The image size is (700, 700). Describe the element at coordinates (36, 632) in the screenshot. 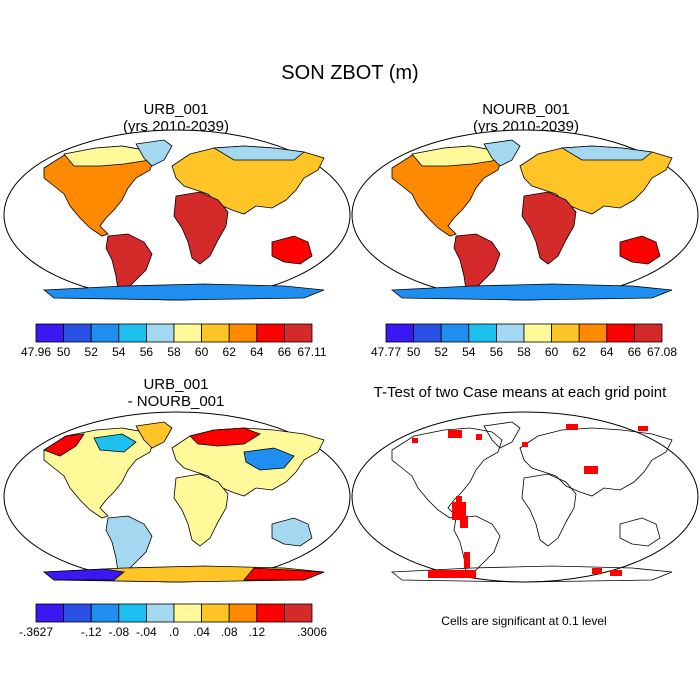

I see `colorbar-label: -.3627` at that location.